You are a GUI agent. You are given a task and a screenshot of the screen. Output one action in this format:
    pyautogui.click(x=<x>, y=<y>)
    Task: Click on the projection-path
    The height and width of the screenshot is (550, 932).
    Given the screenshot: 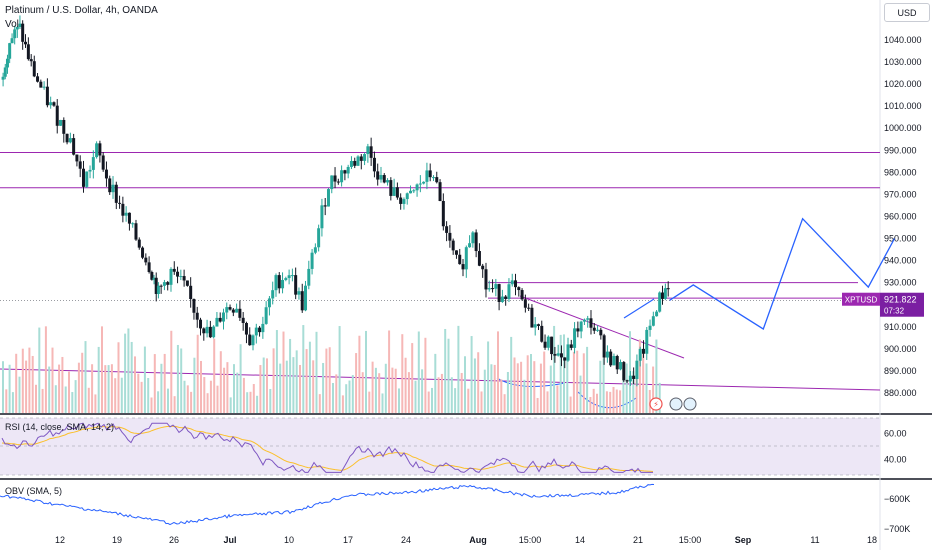 What is the action you would take?
    pyautogui.click(x=782, y=273)
    